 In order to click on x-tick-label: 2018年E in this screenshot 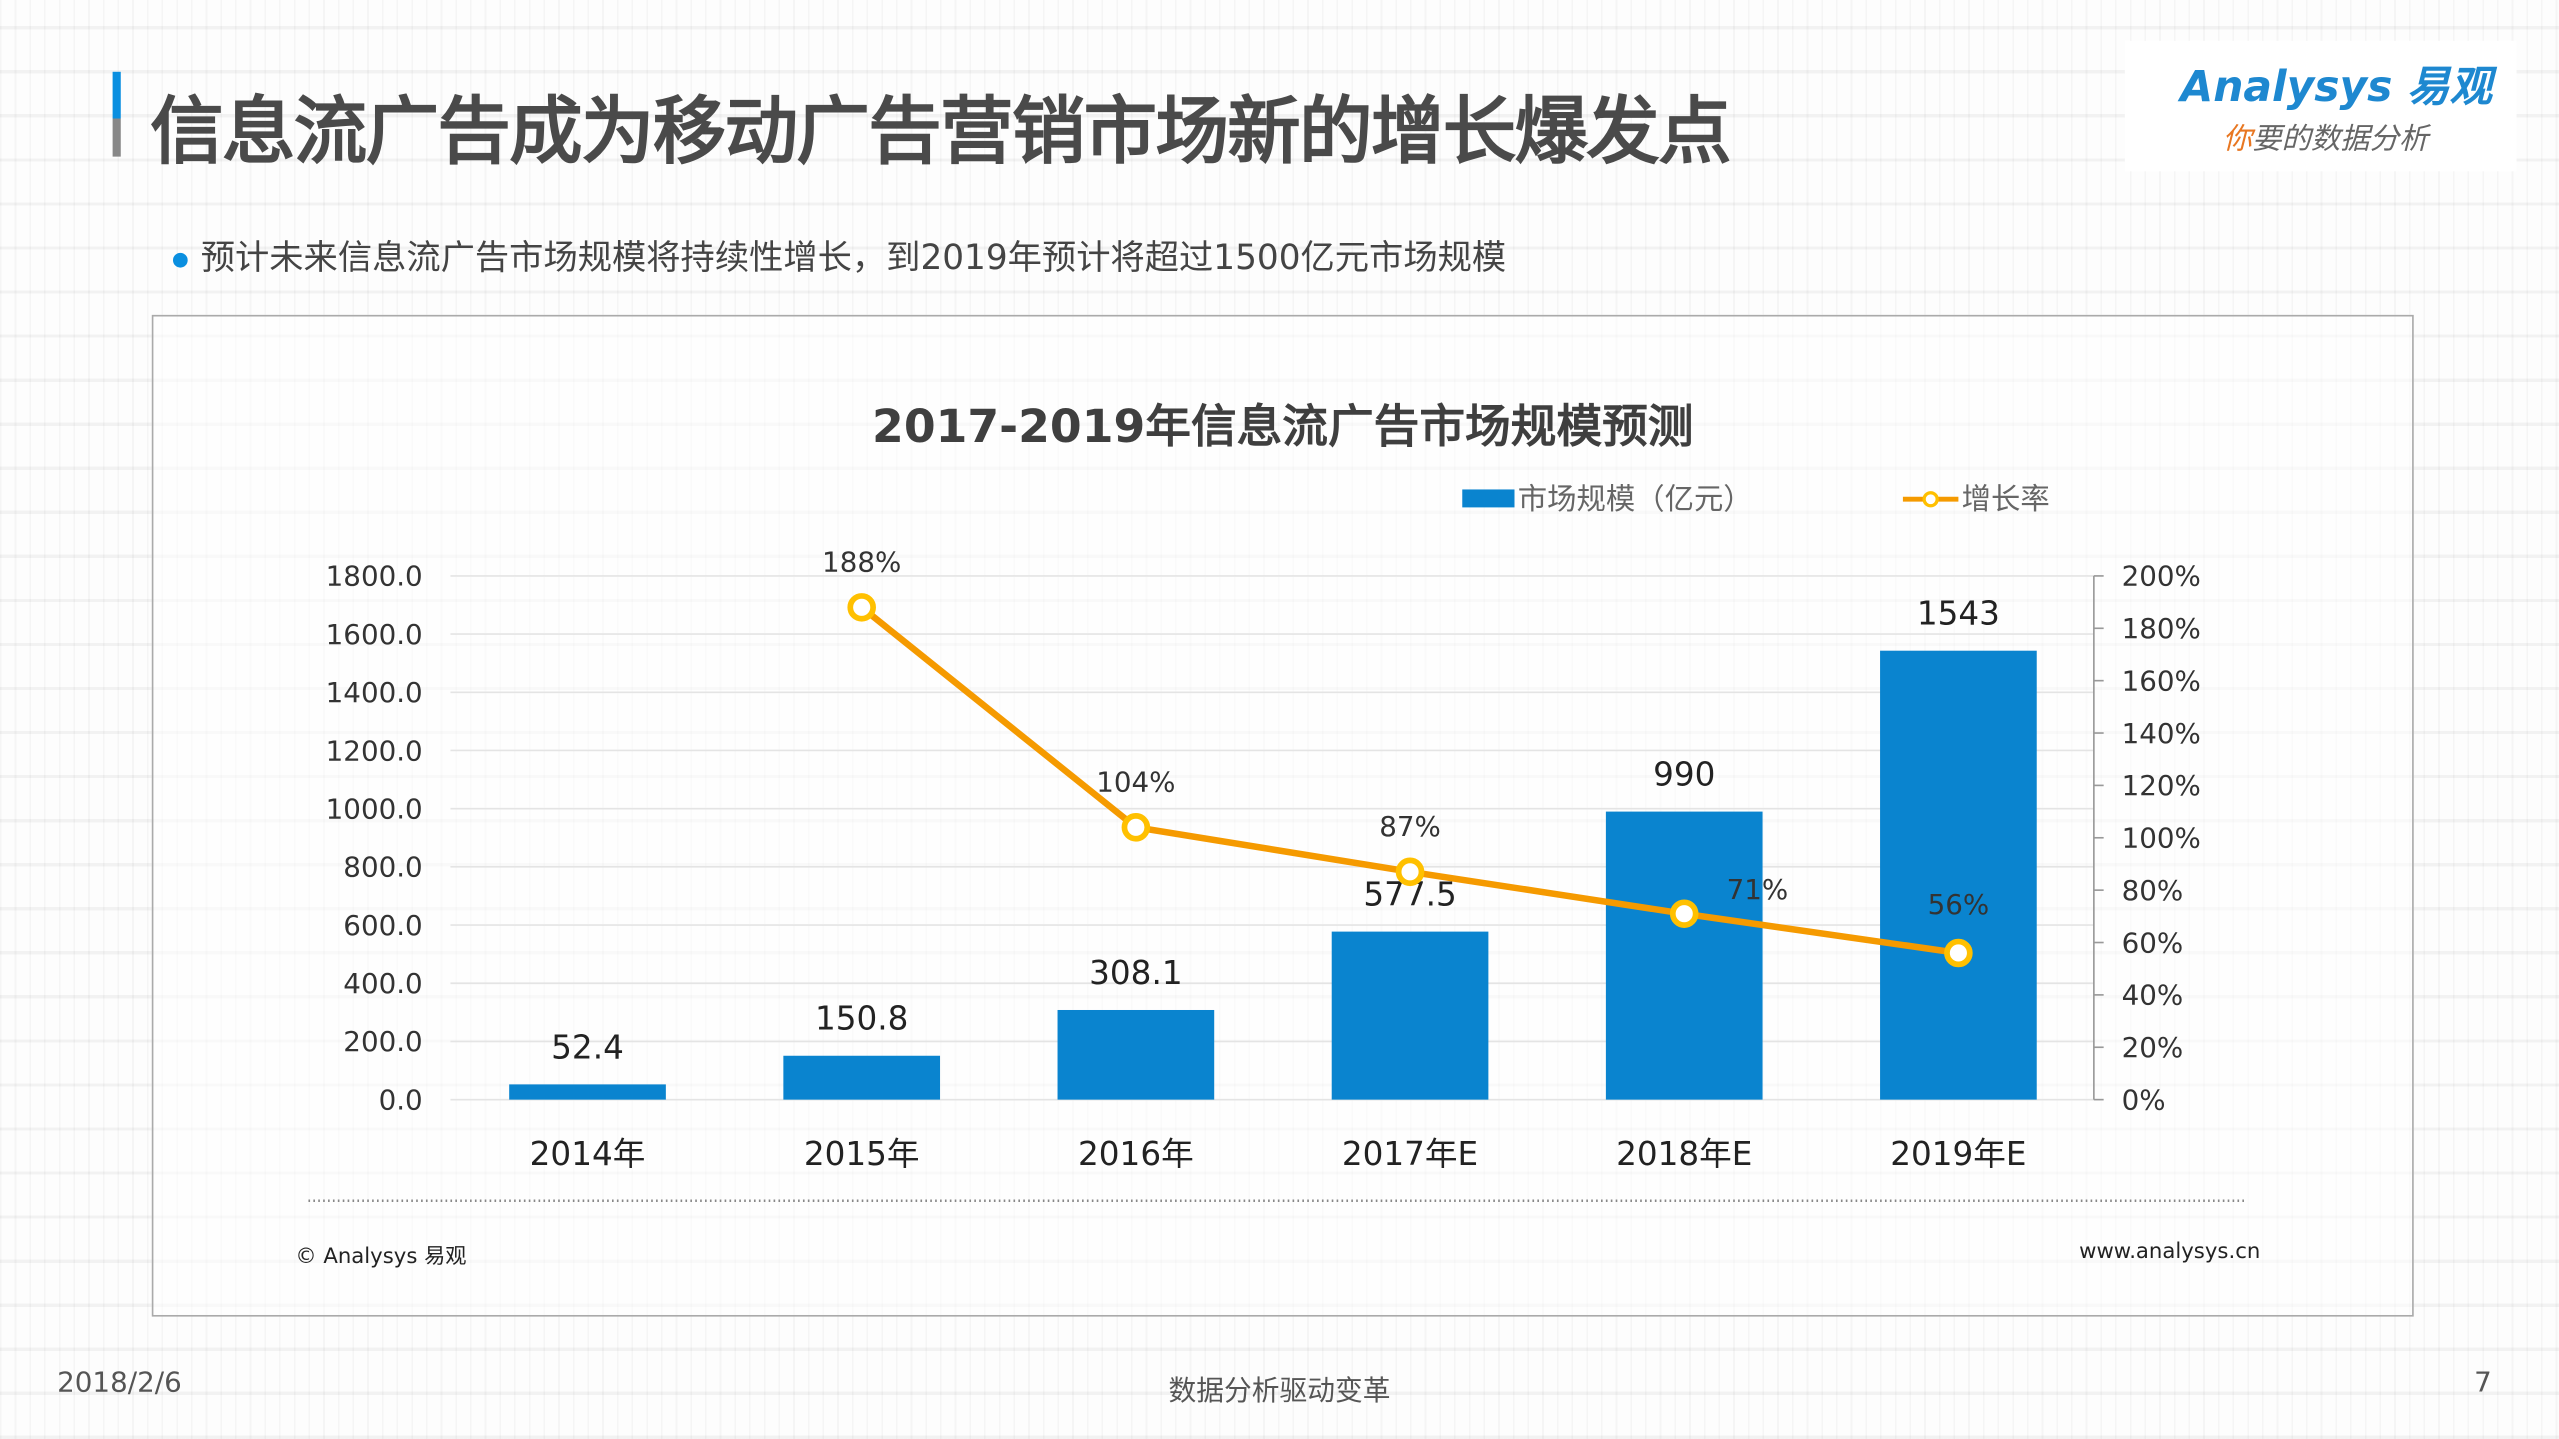, I will do `click(1684, 1154)`.